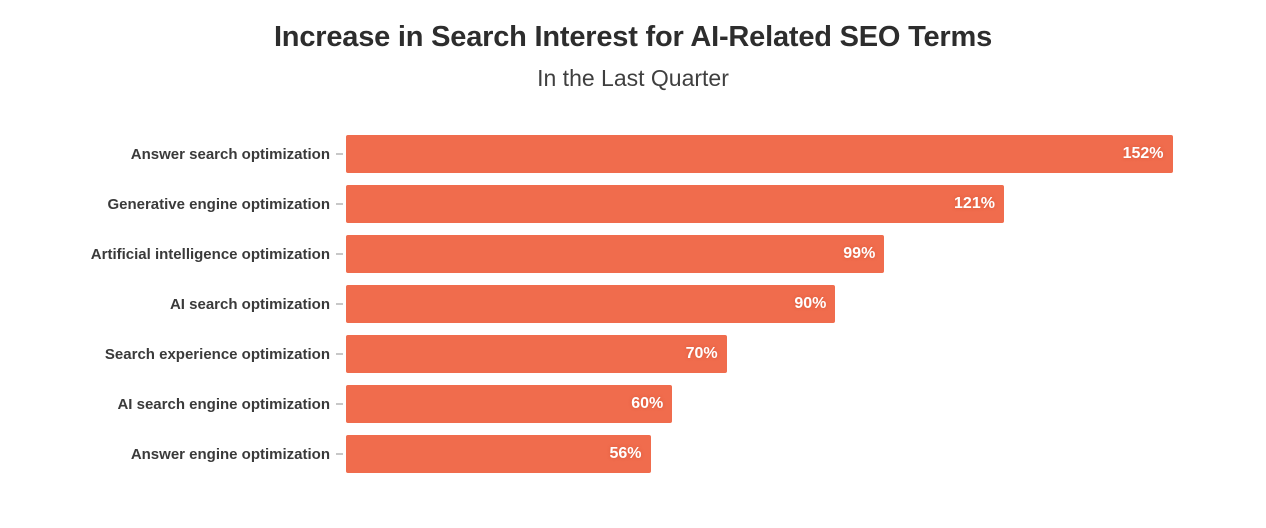  Describe the element at coordinates (536, 354) in the screenshot. I see `bar: 70%` at that location.